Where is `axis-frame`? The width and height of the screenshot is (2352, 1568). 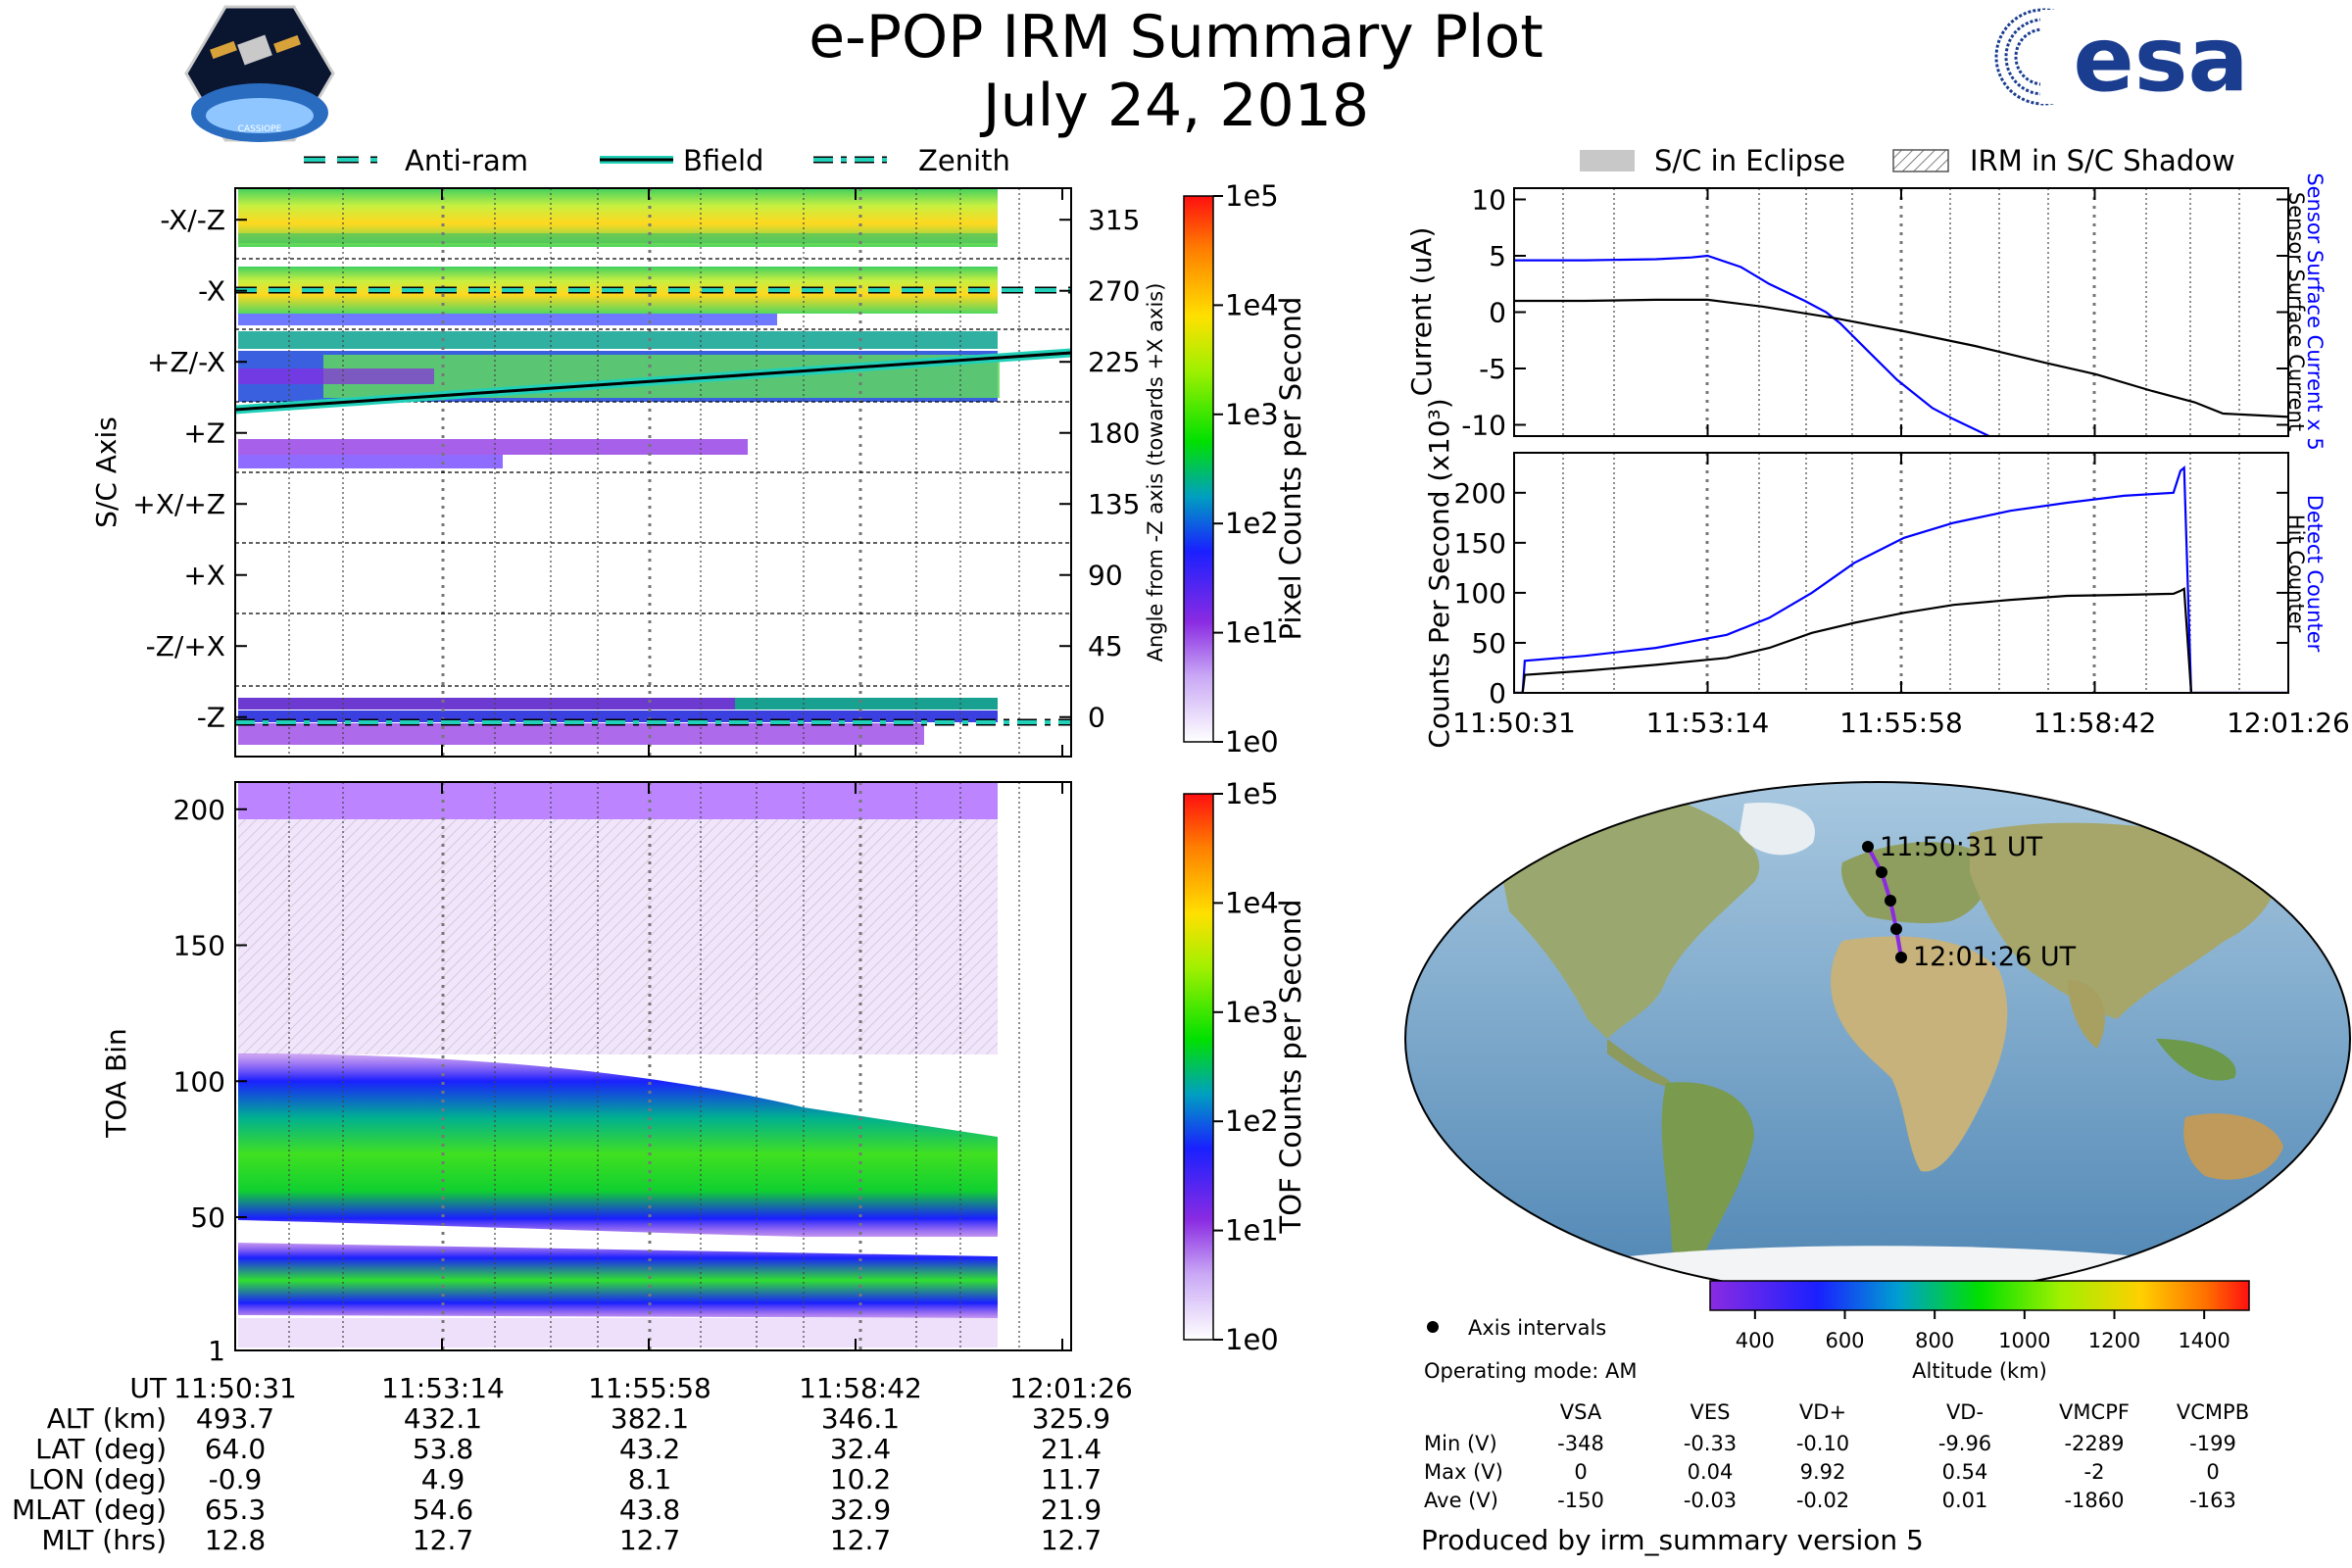
axis-frame is located at coordinates (653, 472).